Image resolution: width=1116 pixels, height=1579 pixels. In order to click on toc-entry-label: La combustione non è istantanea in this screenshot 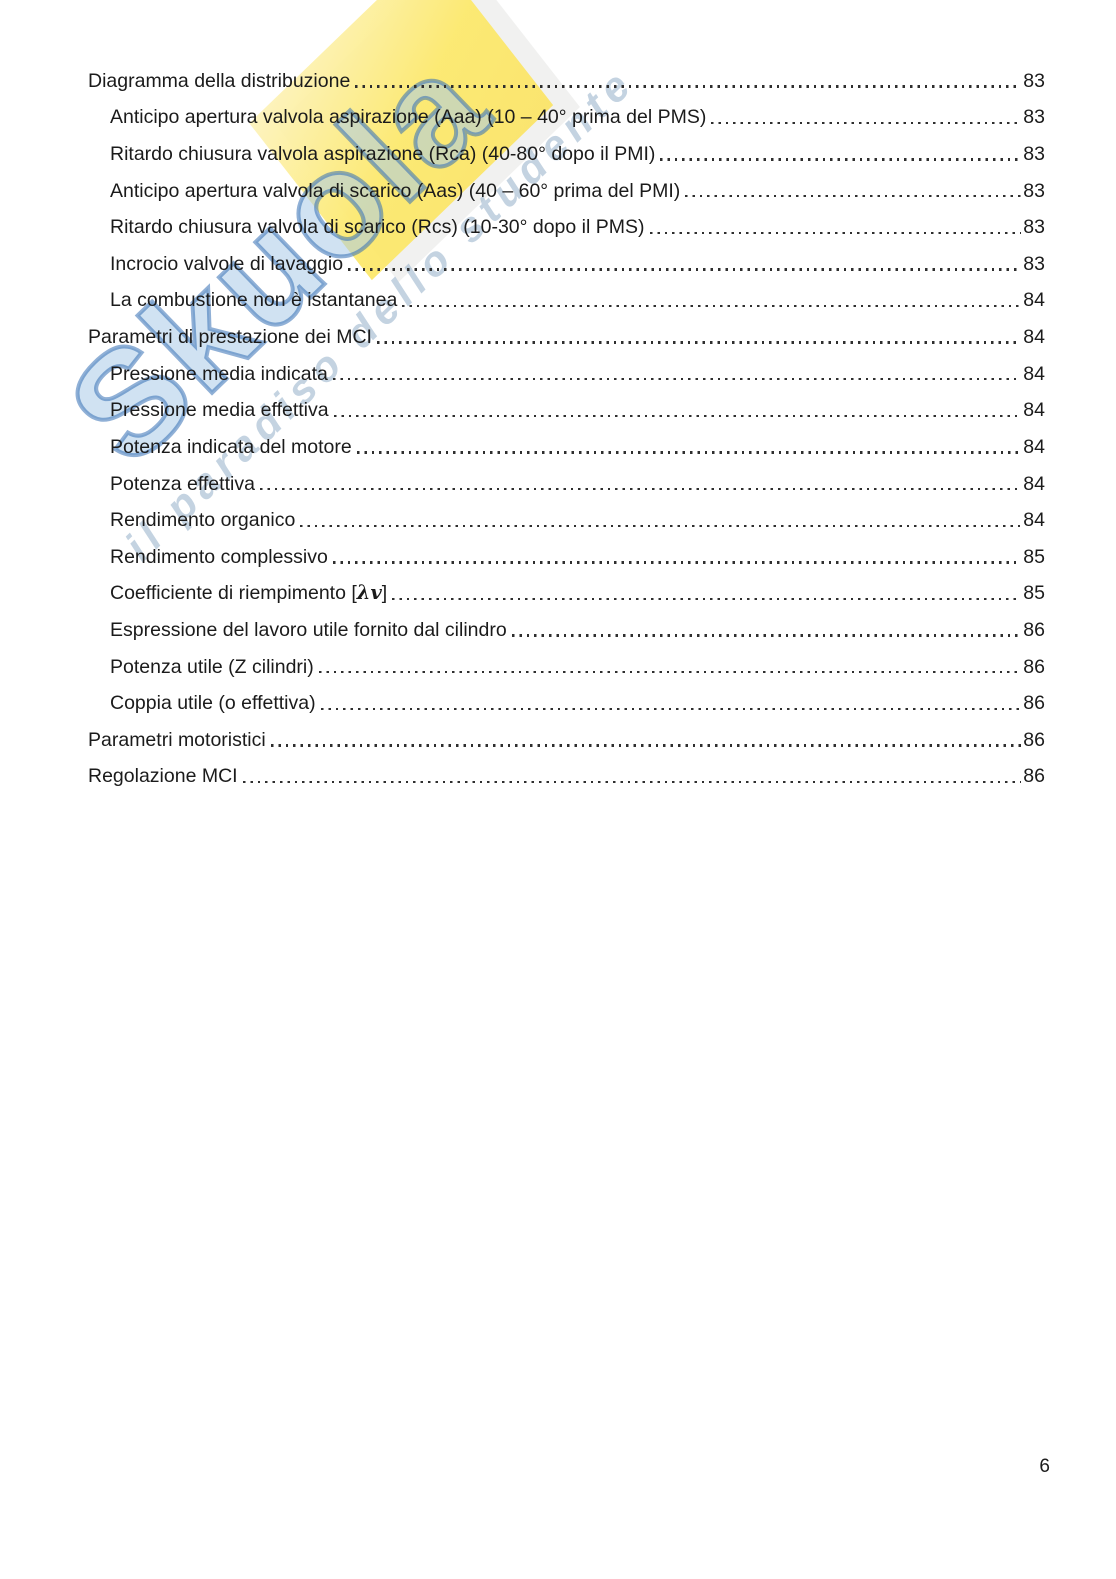, I will do `click(254, 300)`.